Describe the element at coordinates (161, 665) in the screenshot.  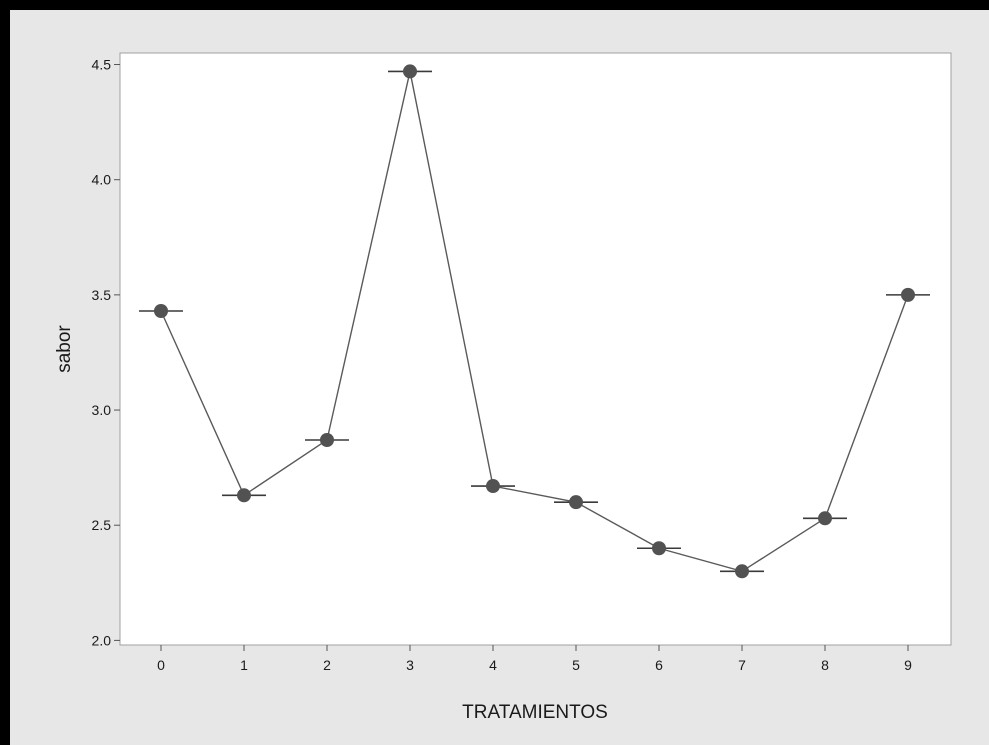
I see `x-tick-label: 0` at that location.